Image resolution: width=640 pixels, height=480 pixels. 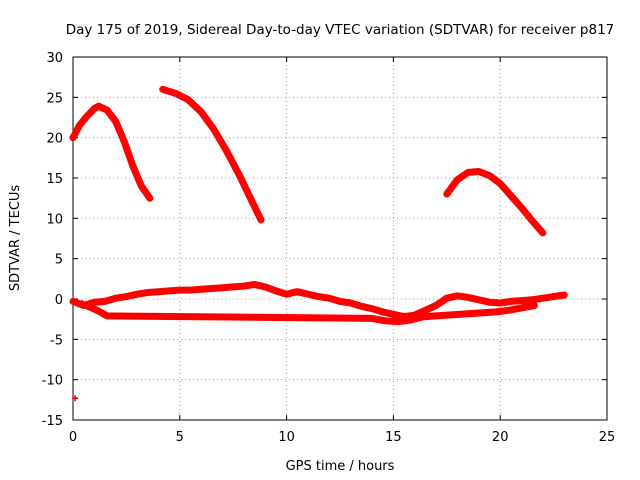 What do you see at coordinates (59, 300) in the screenshot?
I see `y-tick-label: 0` at bounding box center [59, 300].